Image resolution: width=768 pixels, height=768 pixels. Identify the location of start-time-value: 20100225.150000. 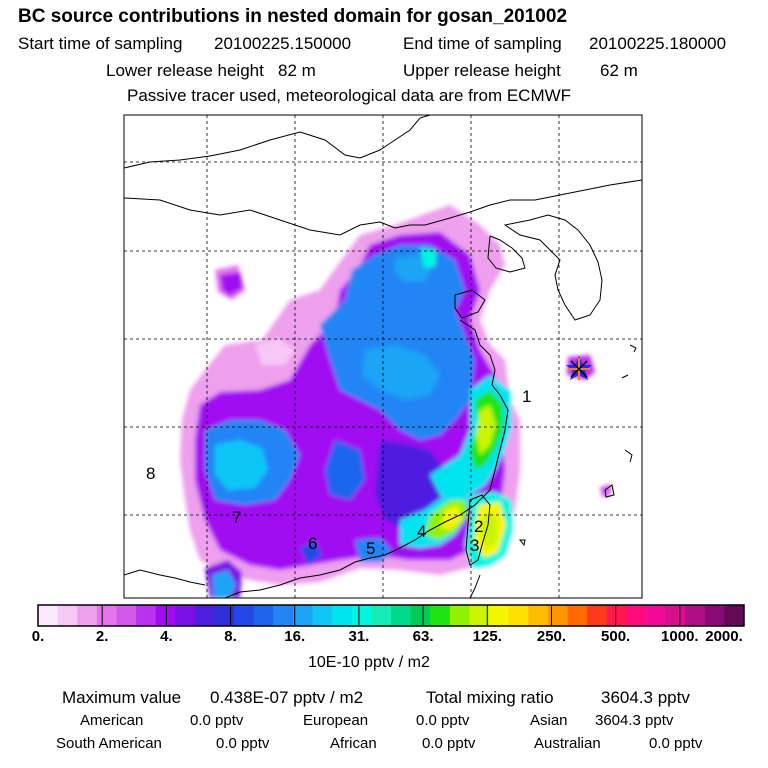
(283, 43).